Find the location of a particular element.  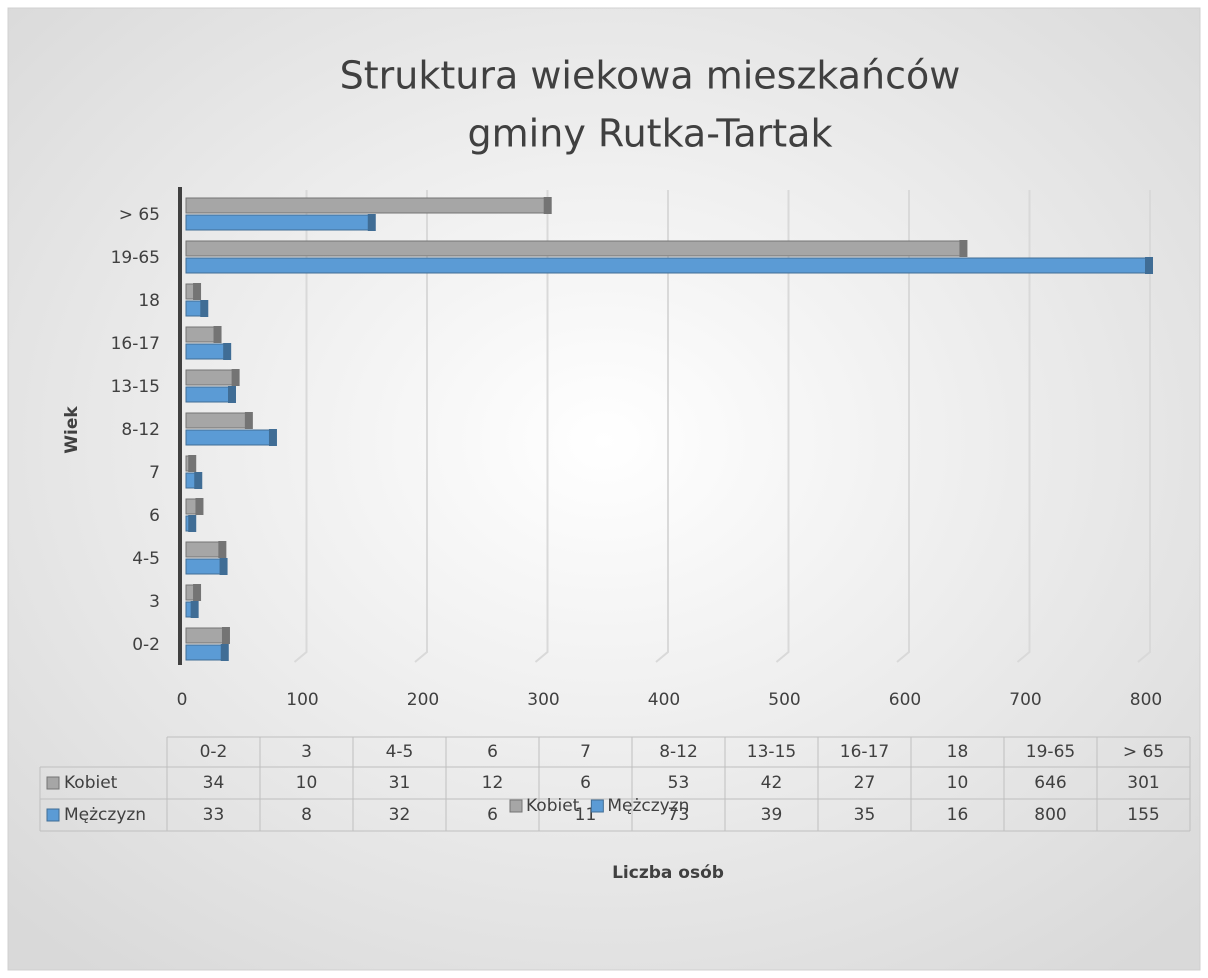

table-header: 16-17 is located at coordinates (864, 752).